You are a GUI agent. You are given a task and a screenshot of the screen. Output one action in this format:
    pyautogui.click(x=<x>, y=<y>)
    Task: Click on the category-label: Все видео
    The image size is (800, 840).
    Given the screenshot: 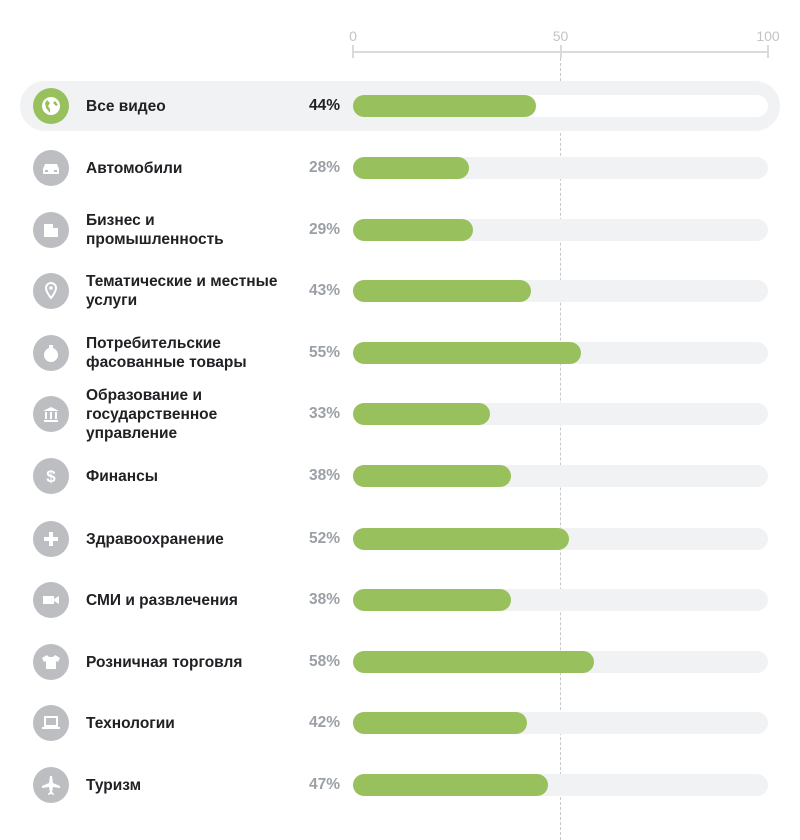 What is the action you would take?
    pyautogui.click(x=126, y=106)
    